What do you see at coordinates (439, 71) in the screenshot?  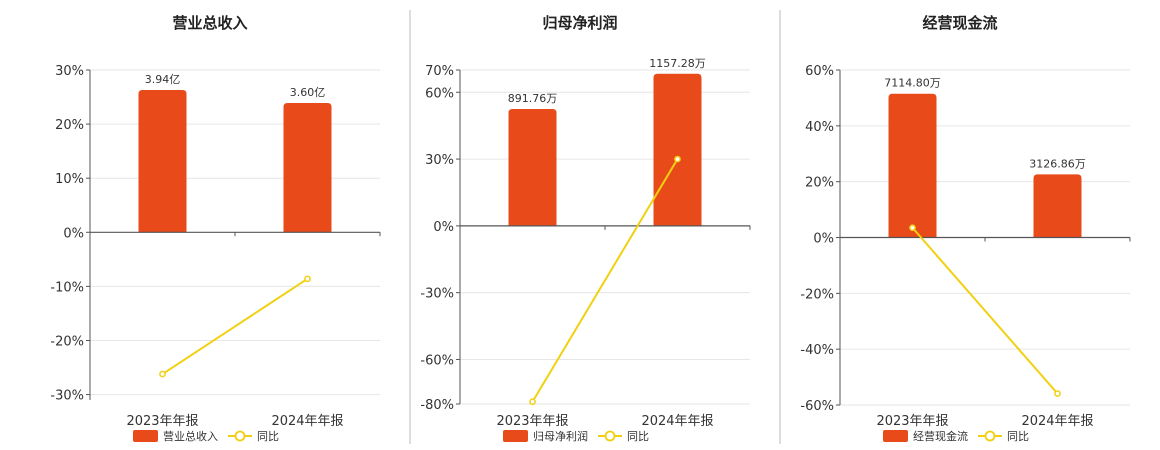 I see `y-tick-label: 70%` at bounding box center [439, 71].